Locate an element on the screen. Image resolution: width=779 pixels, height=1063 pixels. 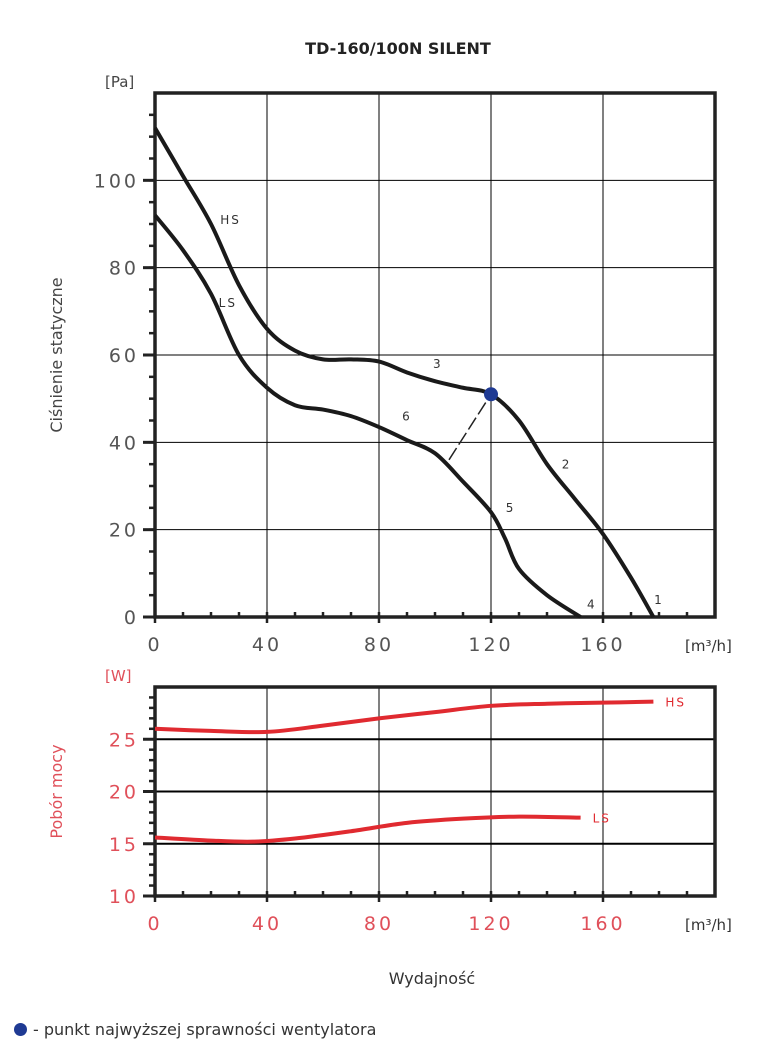
y-tick-label: 10 is located at coordinates (124, 897).